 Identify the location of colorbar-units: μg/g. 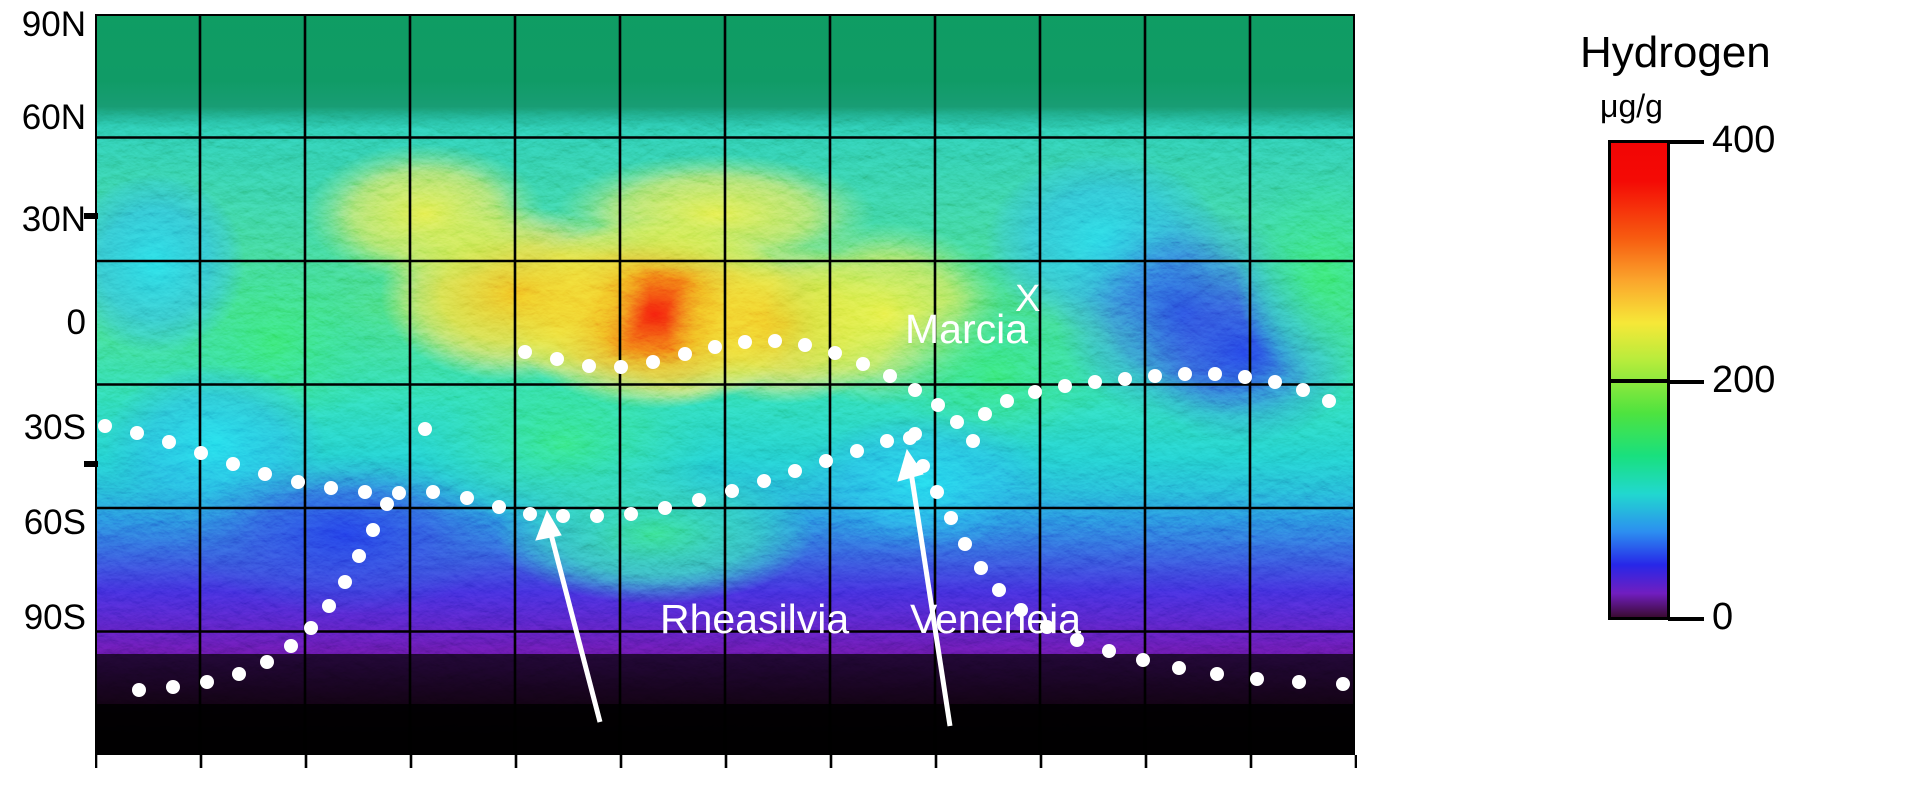
(1631, 106).